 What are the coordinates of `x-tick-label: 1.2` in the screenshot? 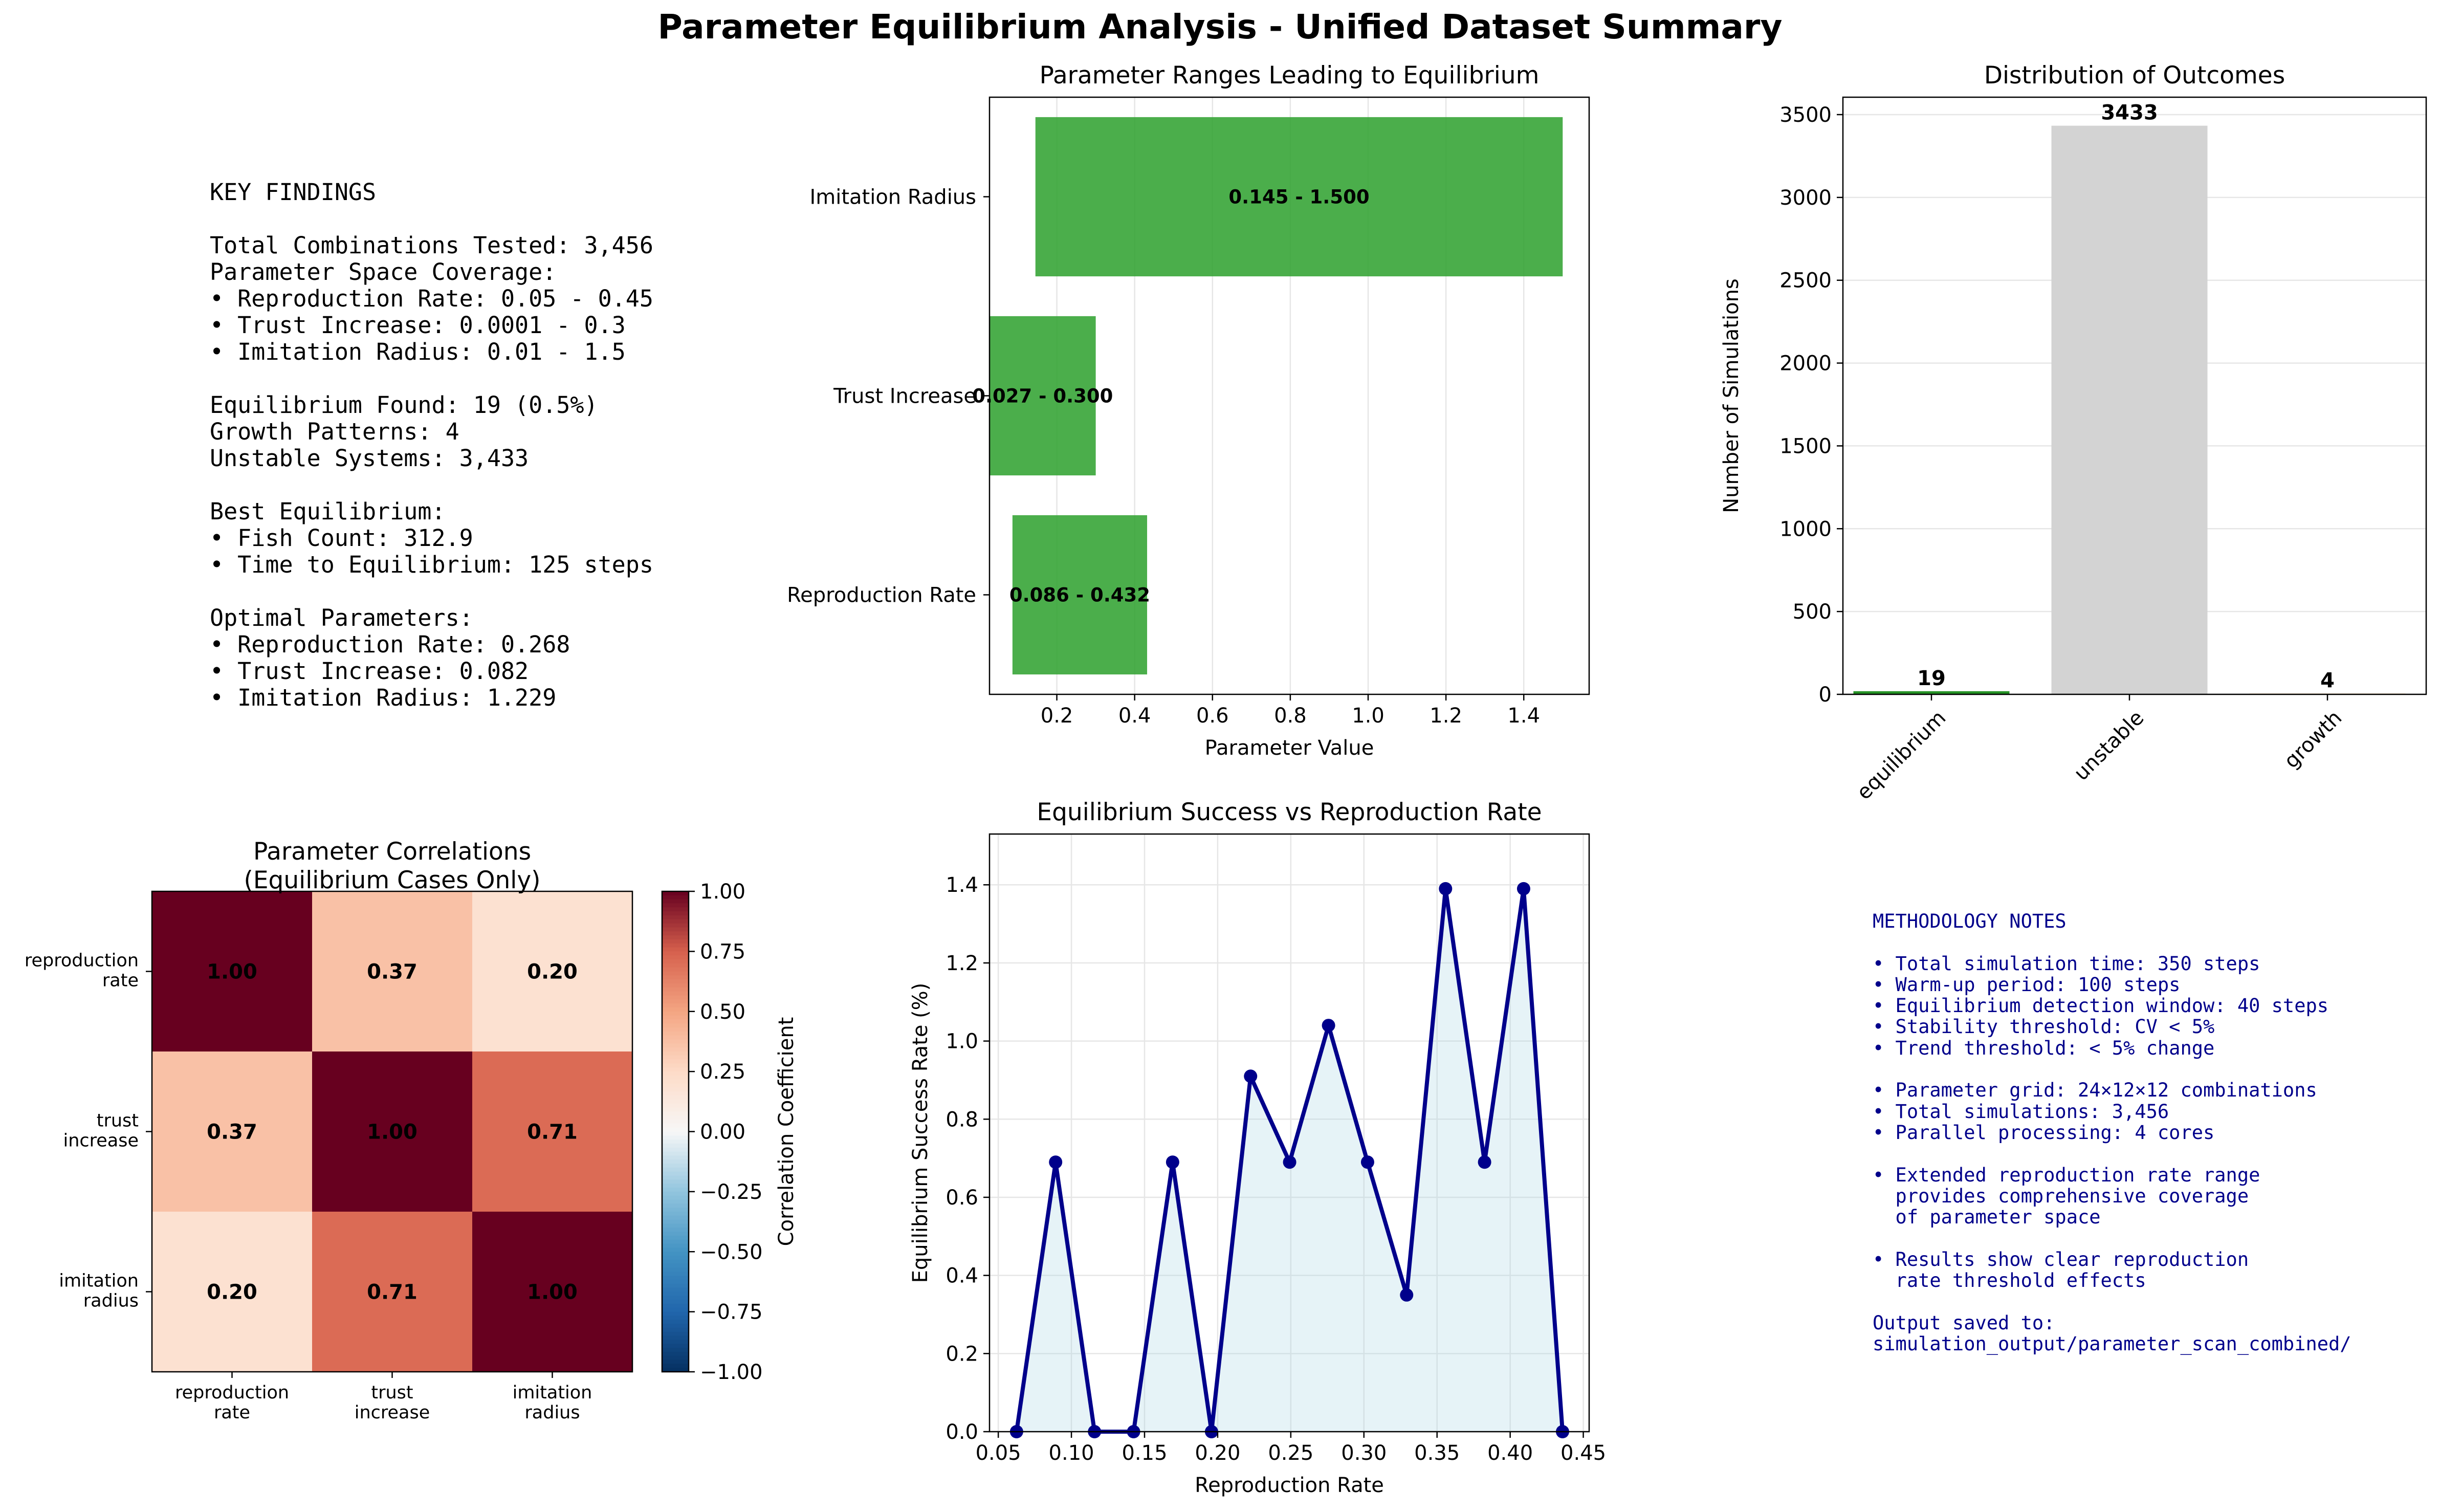 It's located at (1446, 716).